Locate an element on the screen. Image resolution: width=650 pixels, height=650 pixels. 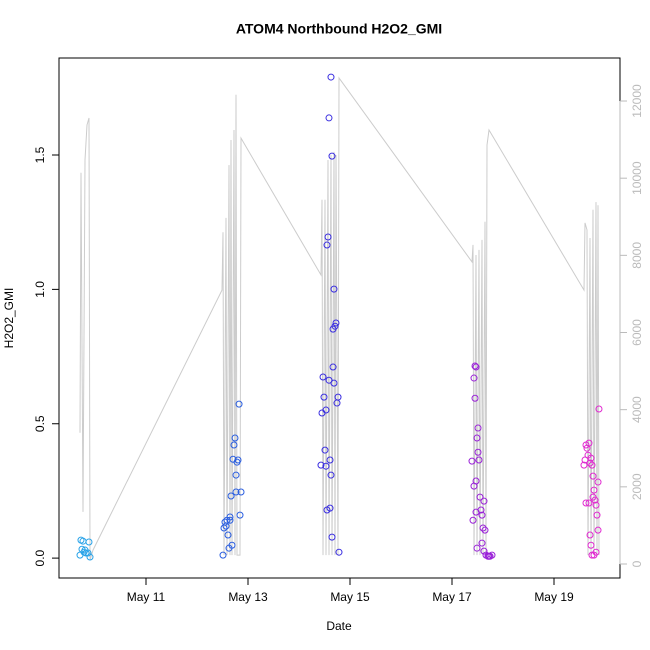
y2-tick-label: 8000 is located at coordinates (637, 255).